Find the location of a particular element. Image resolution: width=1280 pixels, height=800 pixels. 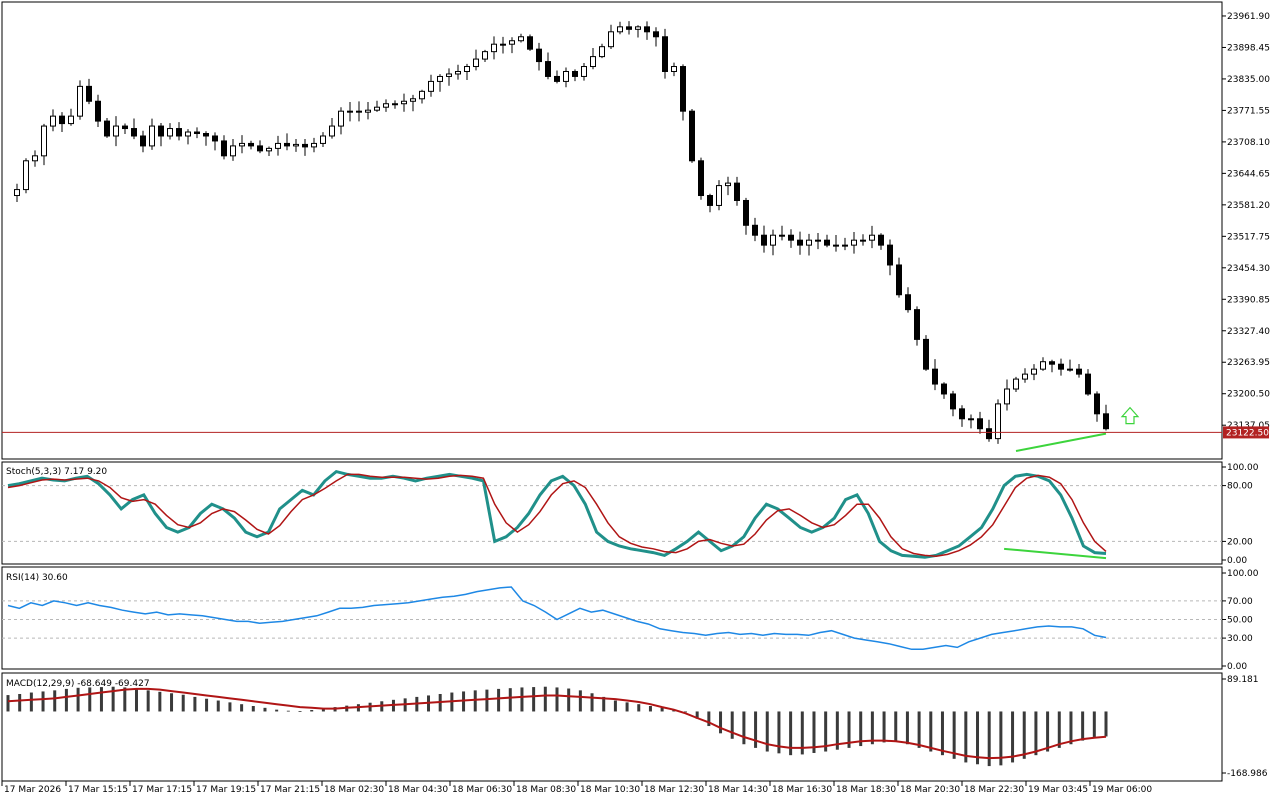

macd-pane is located at coordinates (612, 727).